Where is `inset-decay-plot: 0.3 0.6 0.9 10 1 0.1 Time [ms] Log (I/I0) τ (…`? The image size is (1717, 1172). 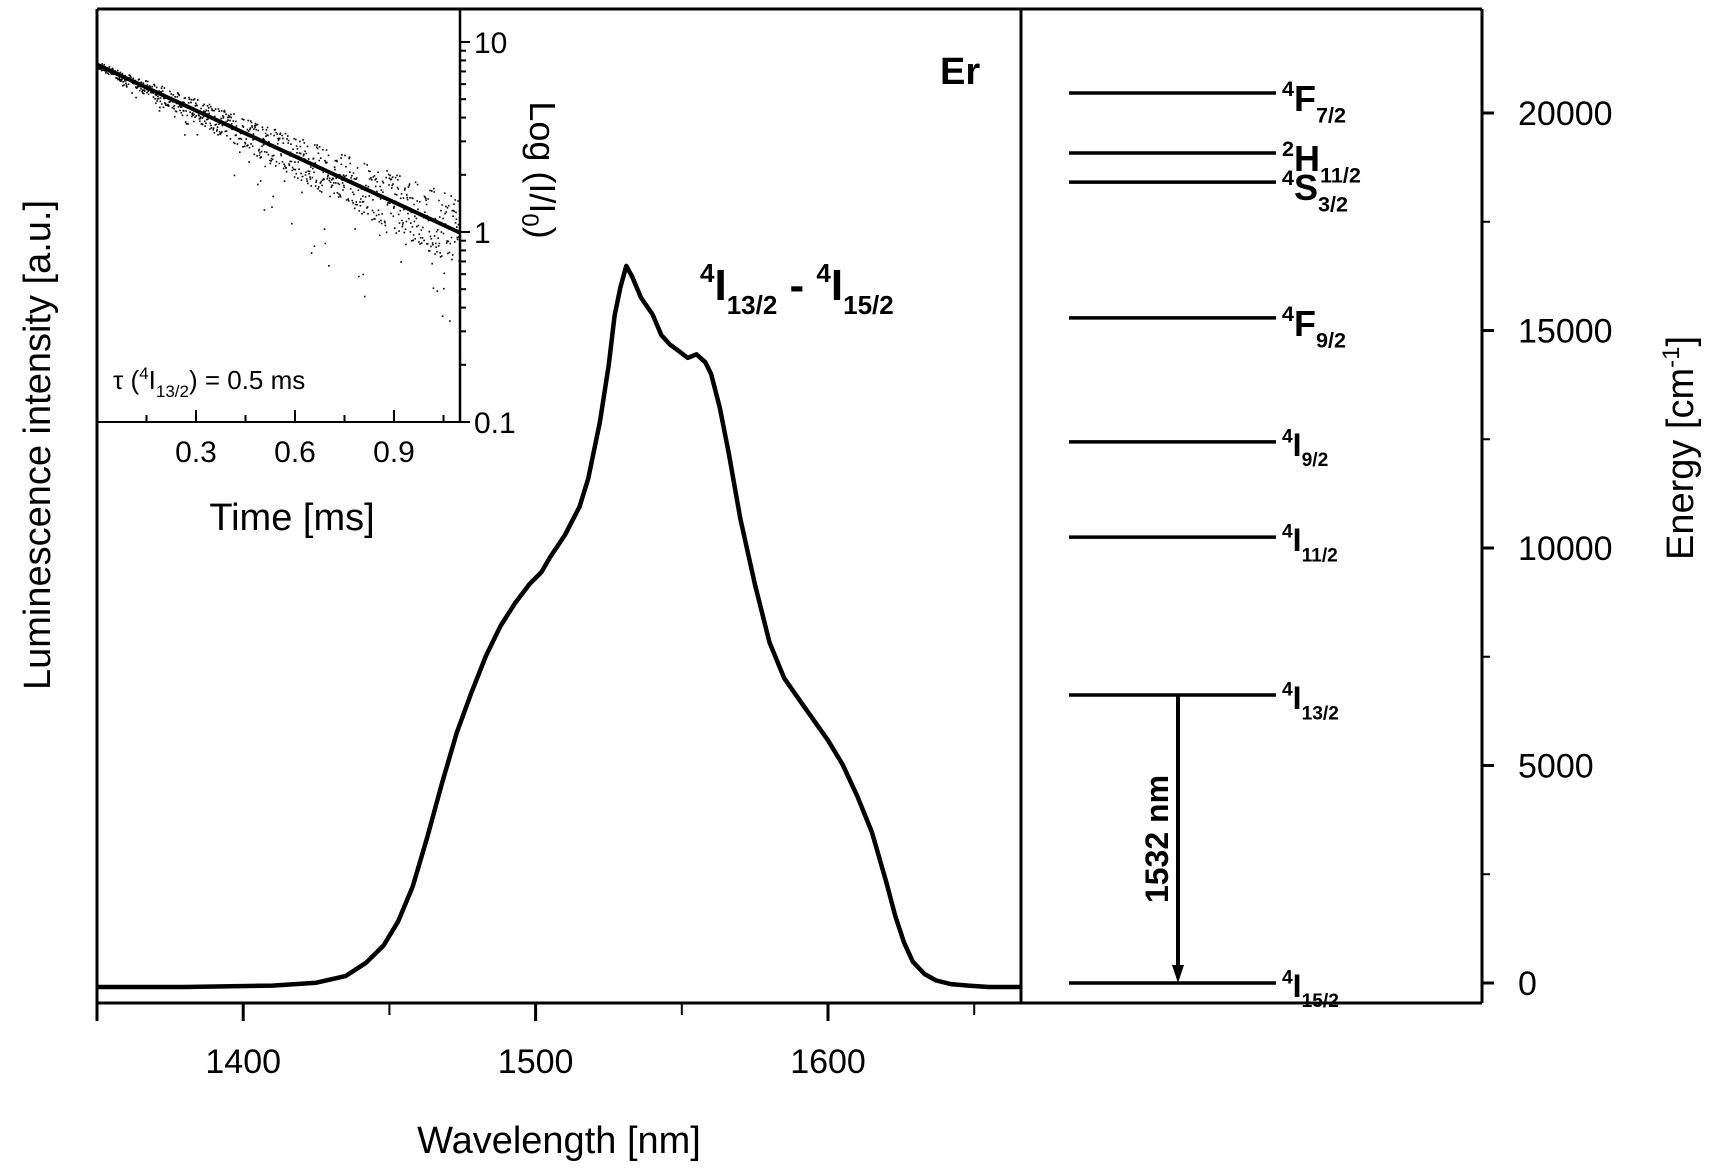 inset-decay-plot: 0.3 0.6 0.9 10 1 0.1 Time [ms] Log (I/I0) τ (… is located at coordinates (329, 274).